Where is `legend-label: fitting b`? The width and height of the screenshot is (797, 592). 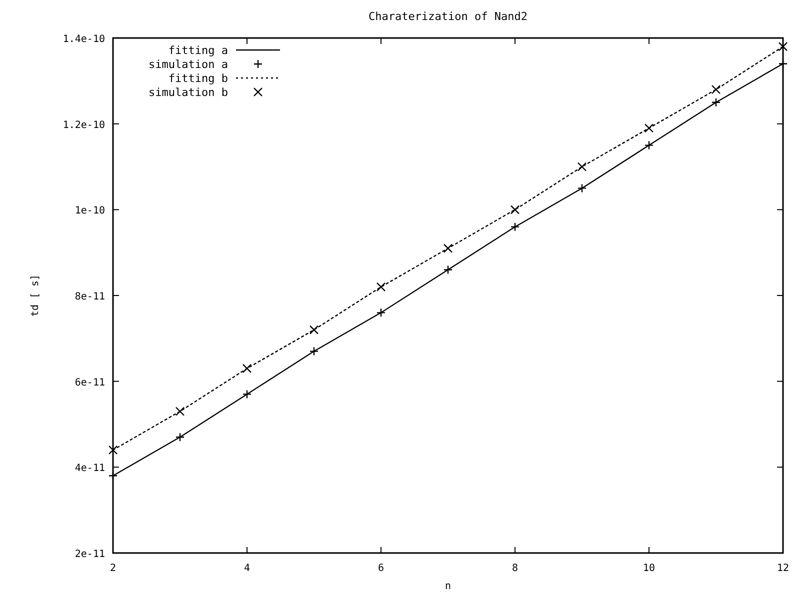 legend-label: fitting b is located at coordinates (198, 78).